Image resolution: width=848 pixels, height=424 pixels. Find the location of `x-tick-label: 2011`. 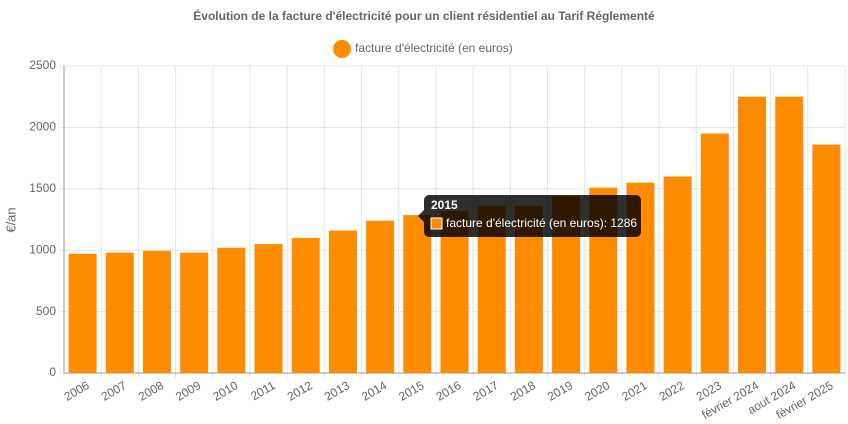

x-tick-label: 2011 is located at coordinates (263, 390).